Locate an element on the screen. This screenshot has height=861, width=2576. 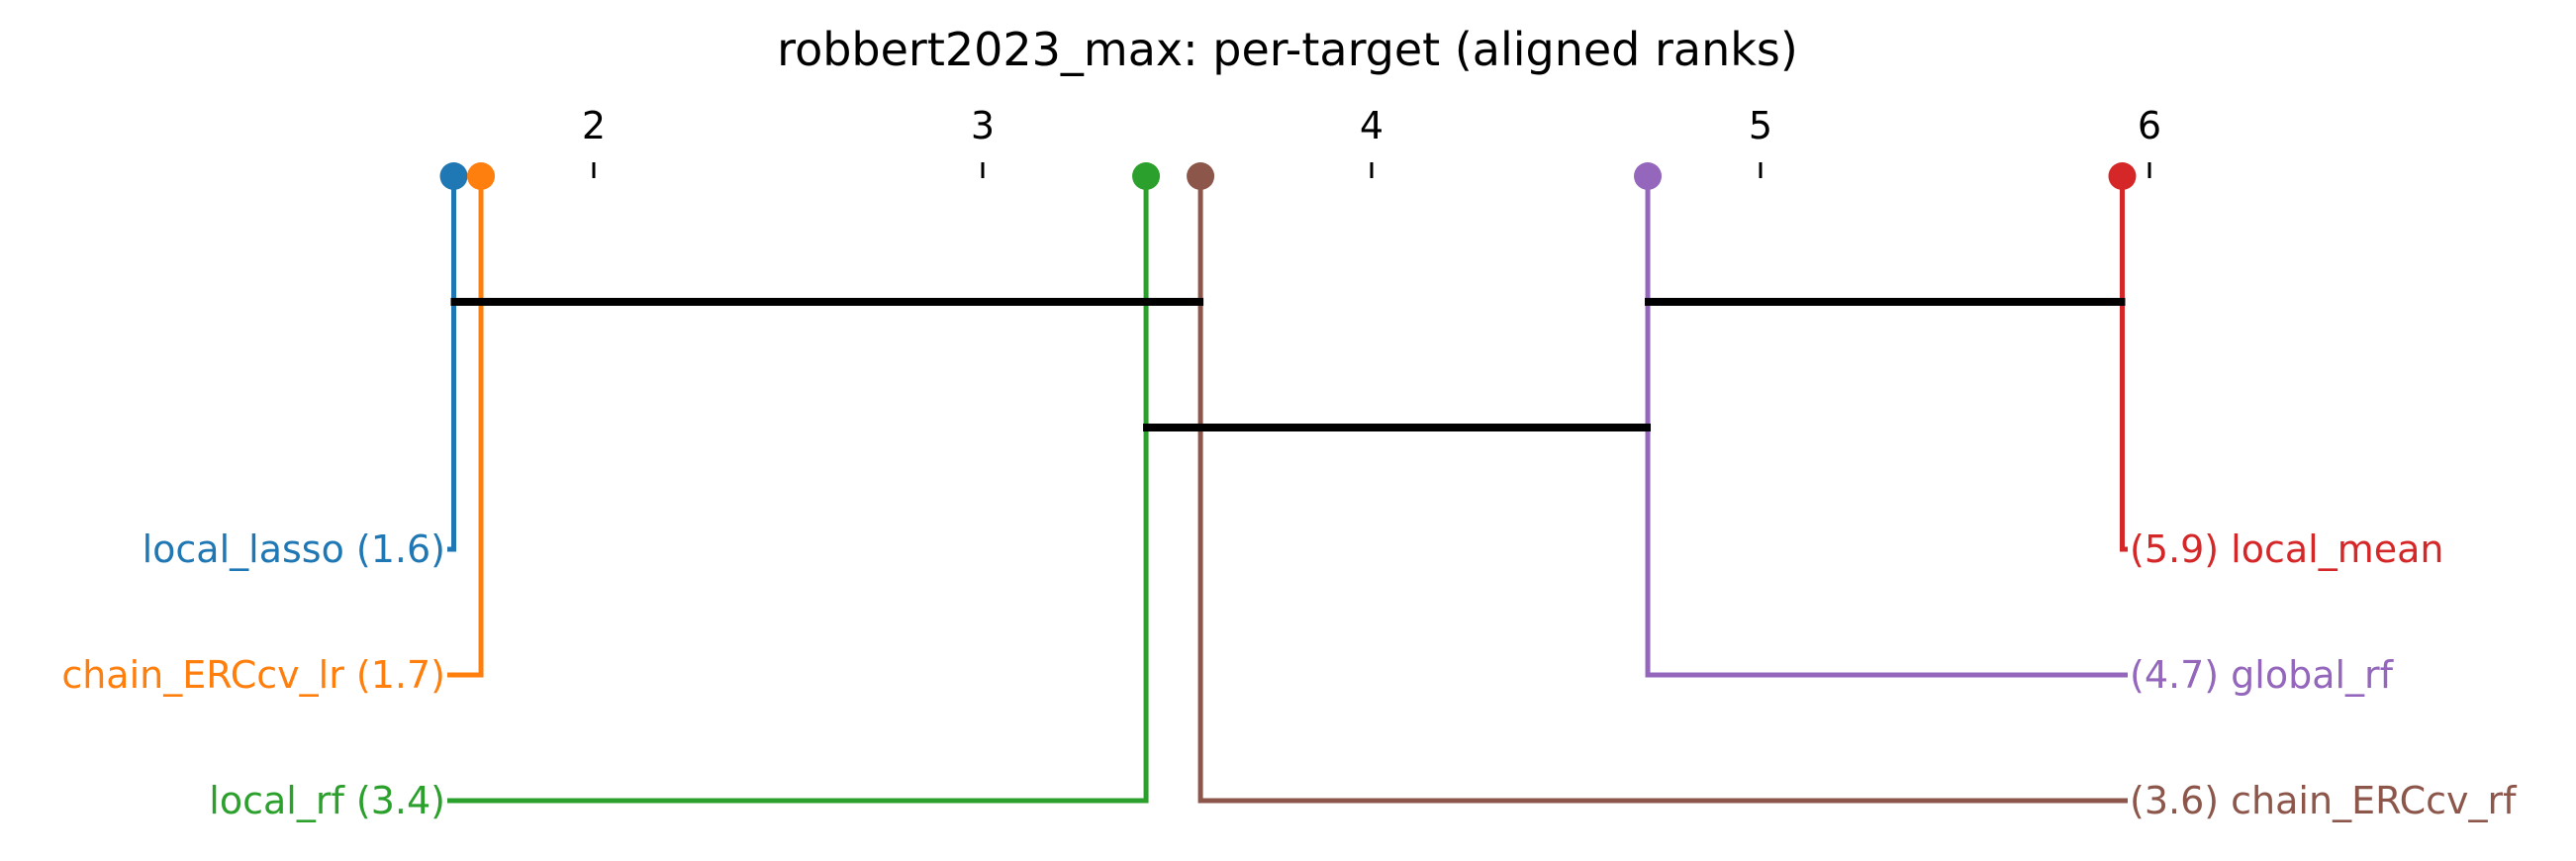
rank-marker-local_lasso is located at coordinates (453, 176).